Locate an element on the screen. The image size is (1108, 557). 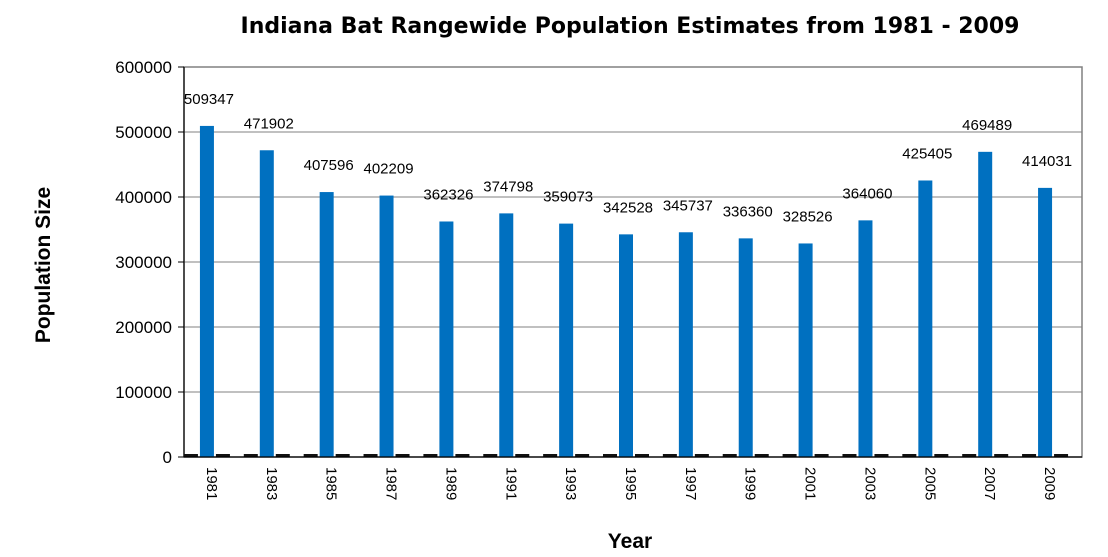
x-tick-label: 1983 is located at coordinates (271, 483).